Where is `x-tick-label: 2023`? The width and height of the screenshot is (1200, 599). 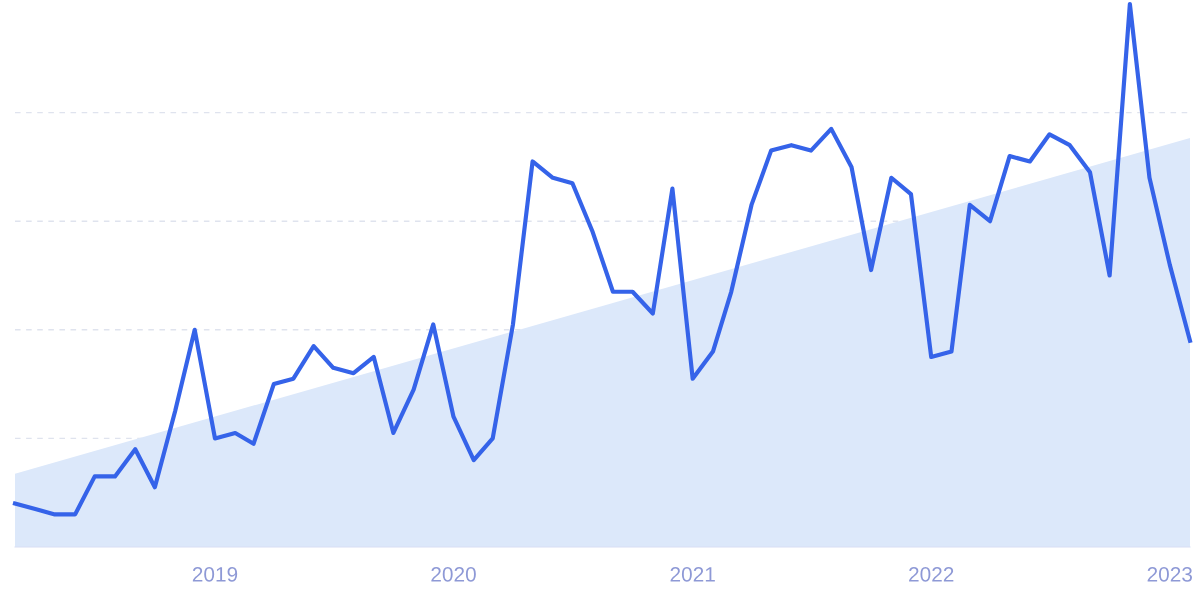
x-tick-label: 2023 is located at coordinates (1169, 574).